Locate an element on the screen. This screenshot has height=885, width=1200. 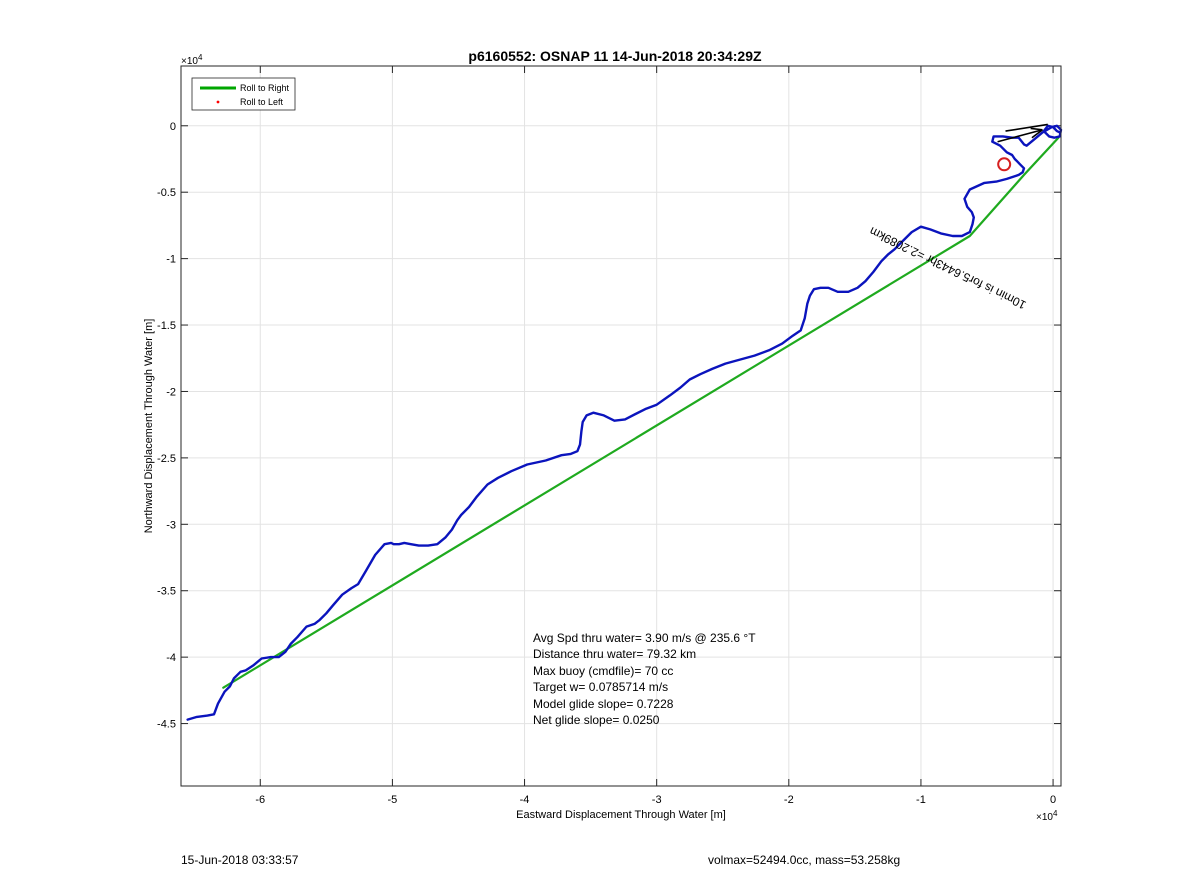
x-tick-label: -5 is located at coordinates (393, 800).